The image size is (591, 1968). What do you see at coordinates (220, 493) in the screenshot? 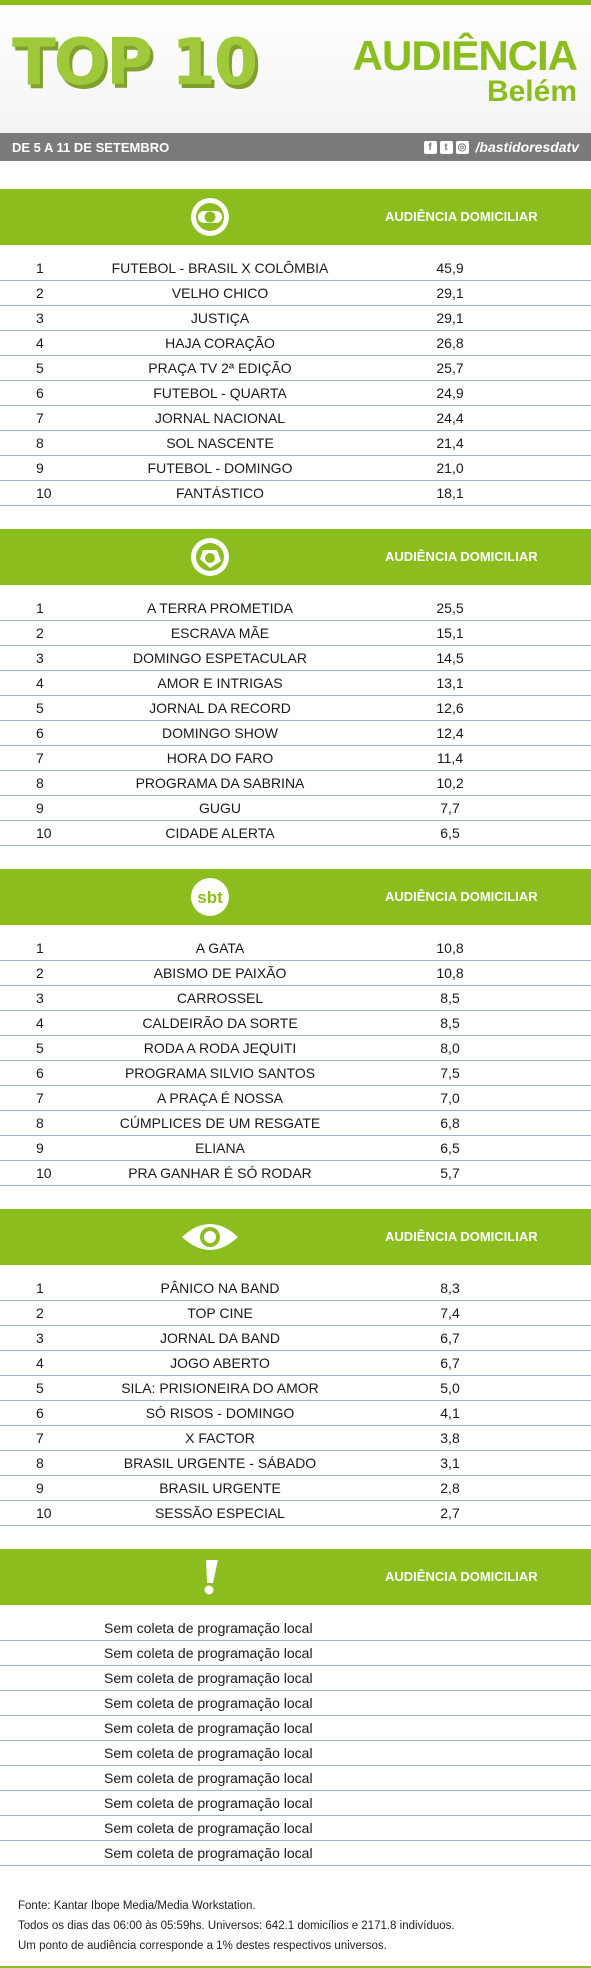
I see `program-name-cell: FANTÁSTICO` at bounding box center [220, 493].